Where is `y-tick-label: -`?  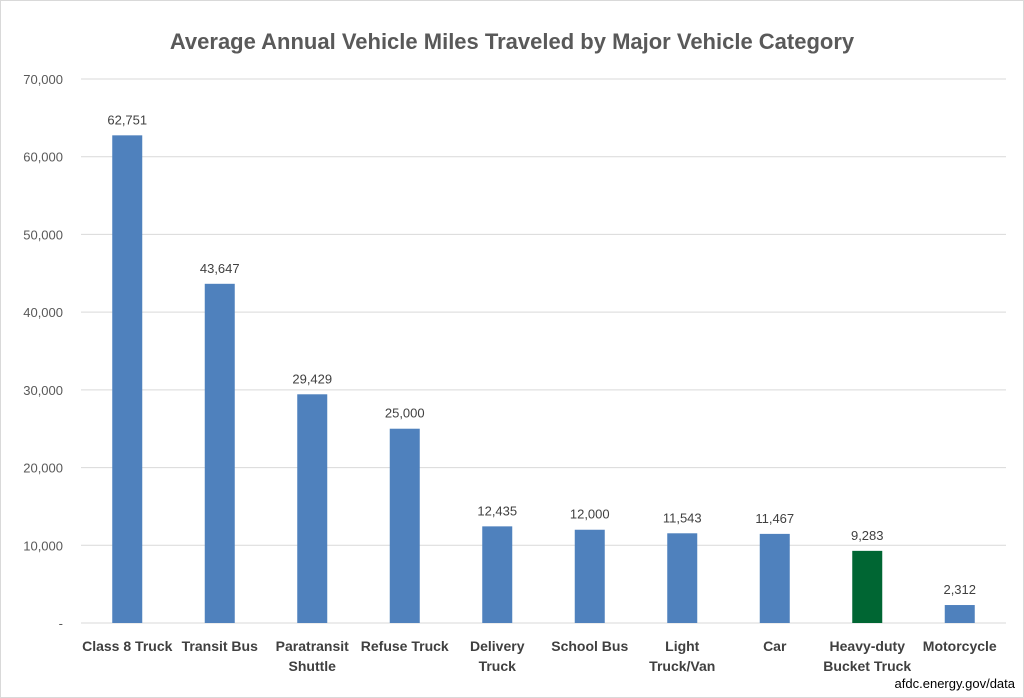 y-tick-label: - is located at coordinates (61, 623).